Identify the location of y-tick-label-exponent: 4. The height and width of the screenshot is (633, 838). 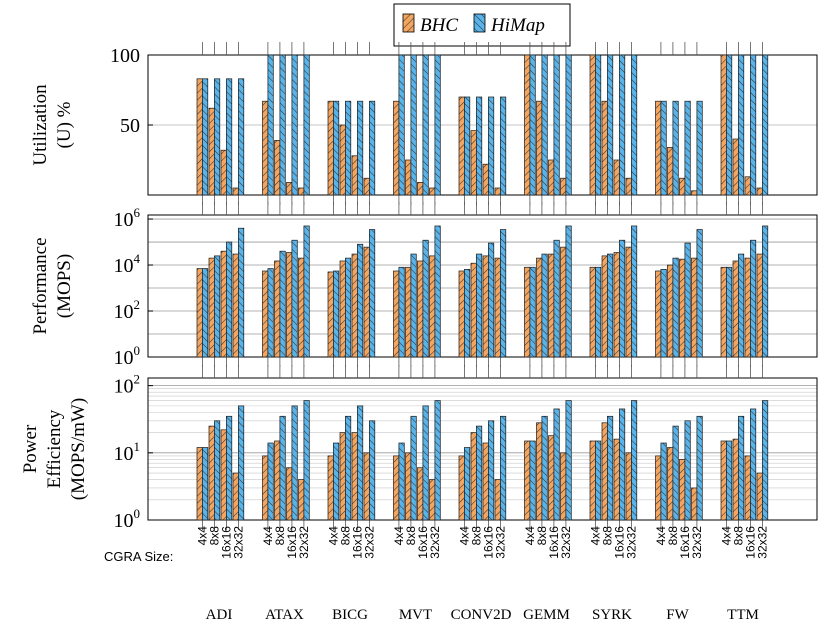
(137, 258).